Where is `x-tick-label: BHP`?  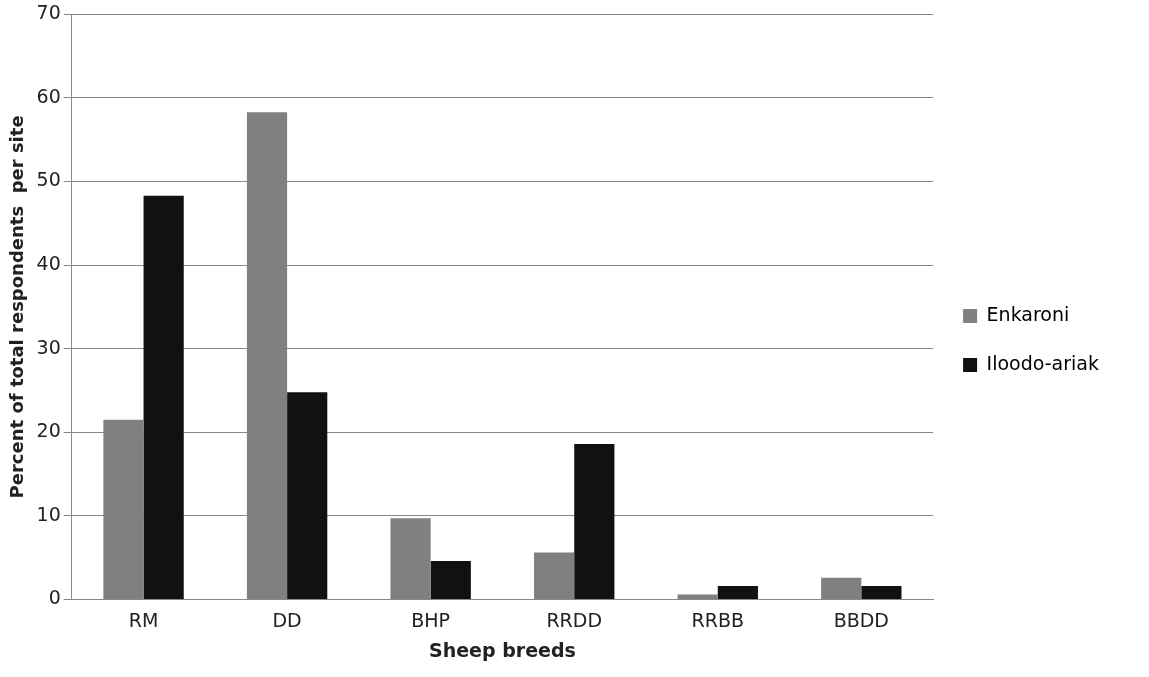 x-tick-label: BHP is located at coordinates (431, 619).